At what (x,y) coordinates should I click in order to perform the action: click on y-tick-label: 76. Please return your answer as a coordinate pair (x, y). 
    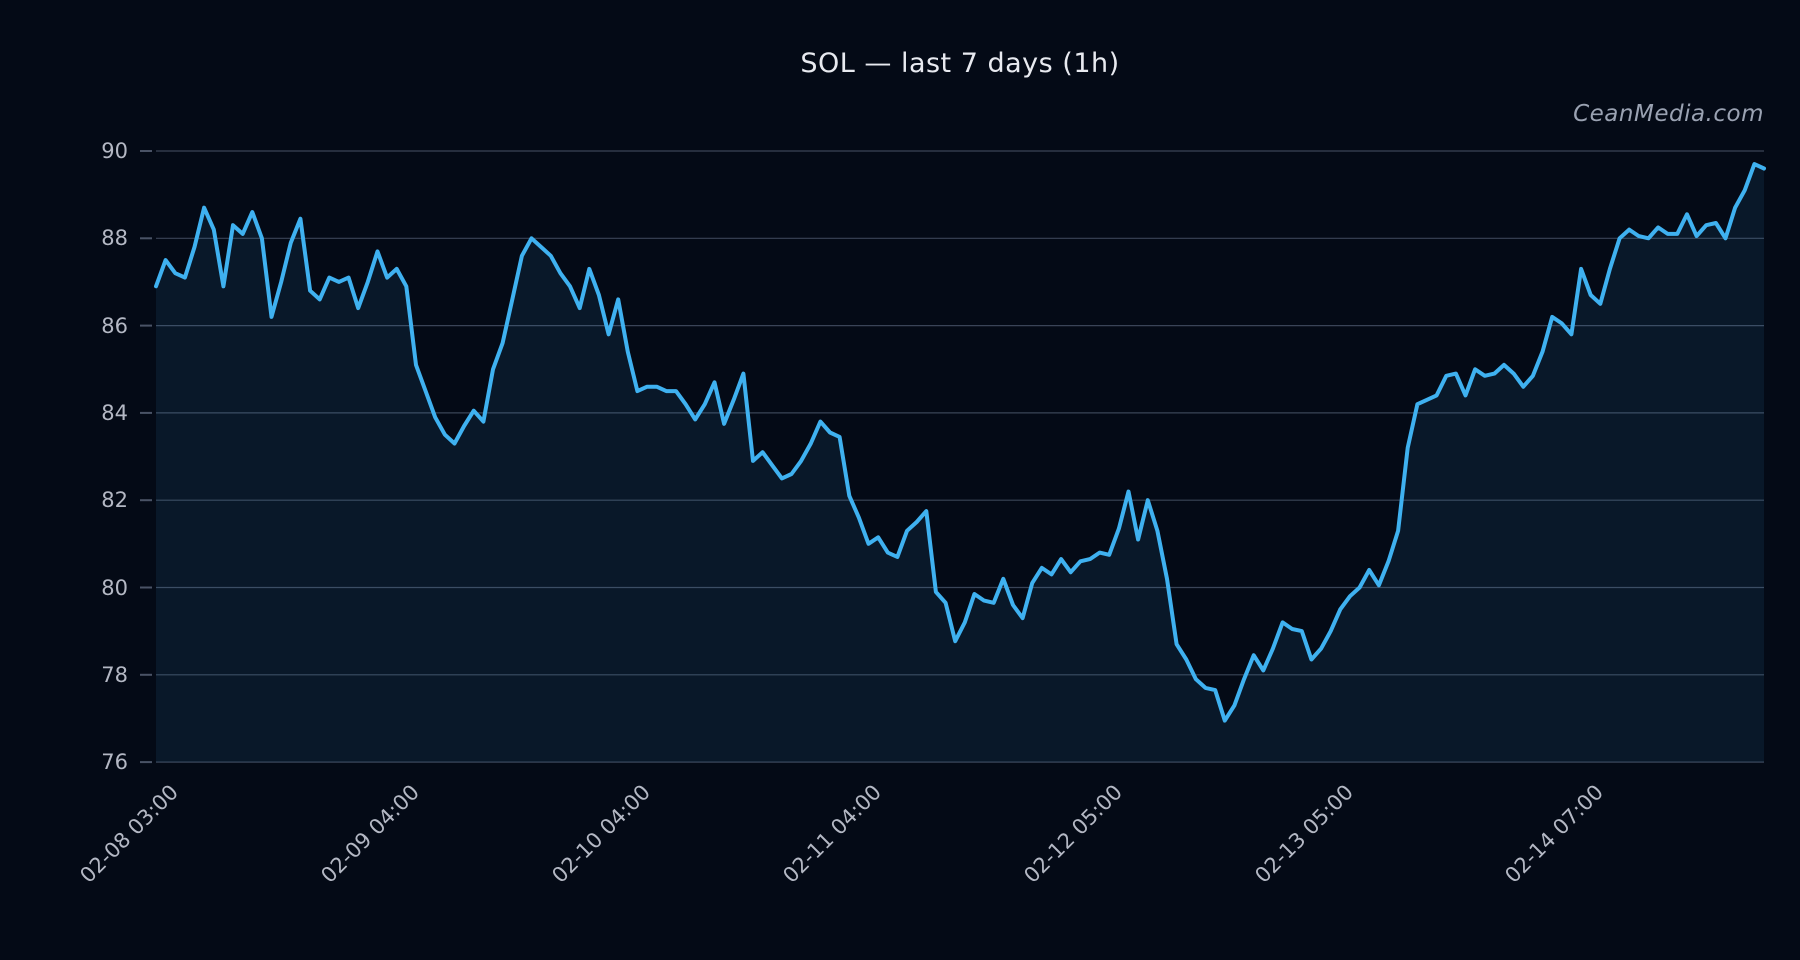
    Looking at the image, I should click on (114, 762).